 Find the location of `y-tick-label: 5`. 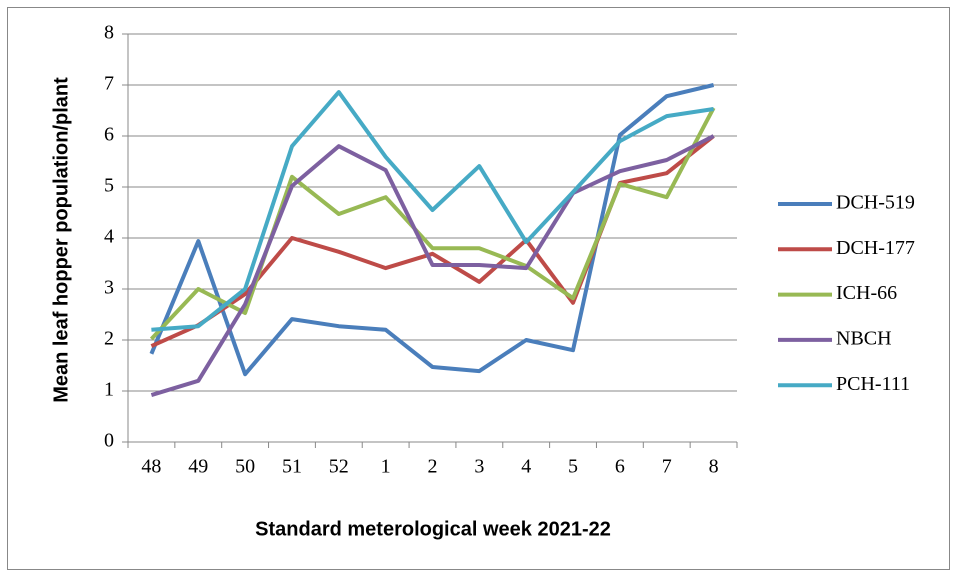

y-tick-label: 5 is located at coordinates (109, 186).